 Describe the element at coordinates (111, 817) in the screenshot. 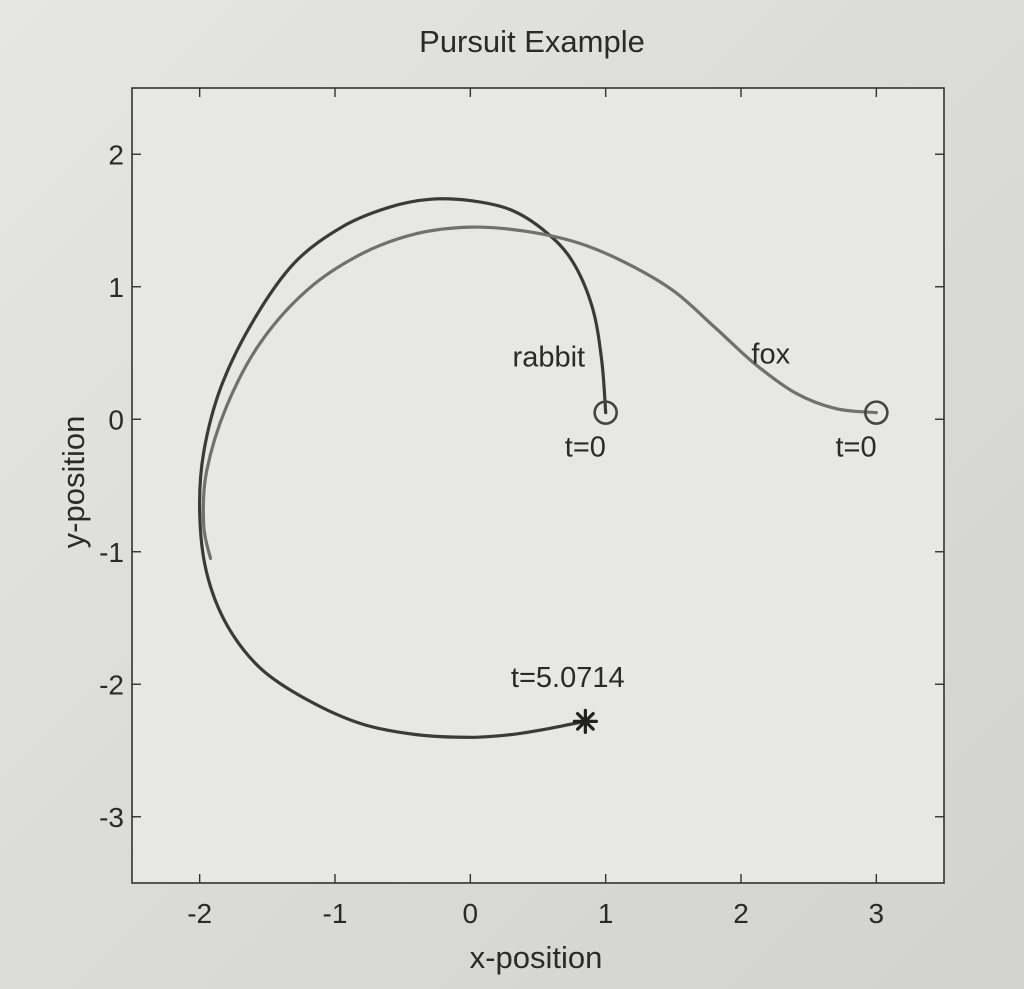

I see `y-tick-label: -3` at that location.